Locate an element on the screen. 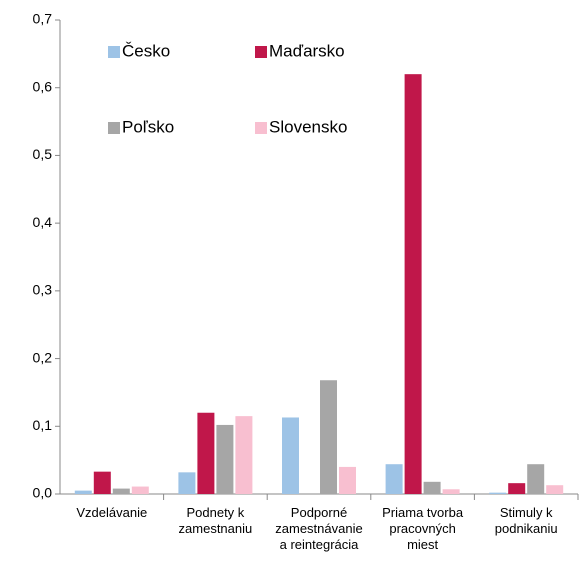  y-tick-label: 0,1 is located at coordinates (43, 425).